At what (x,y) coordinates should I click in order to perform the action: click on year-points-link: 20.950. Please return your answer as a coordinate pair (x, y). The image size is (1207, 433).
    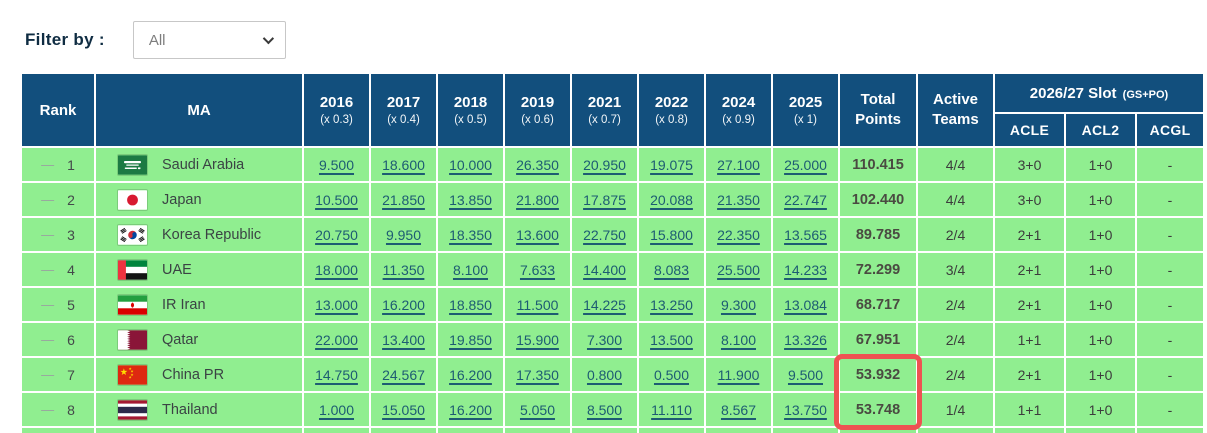
    Looking at the image, I should click on (604, 164).